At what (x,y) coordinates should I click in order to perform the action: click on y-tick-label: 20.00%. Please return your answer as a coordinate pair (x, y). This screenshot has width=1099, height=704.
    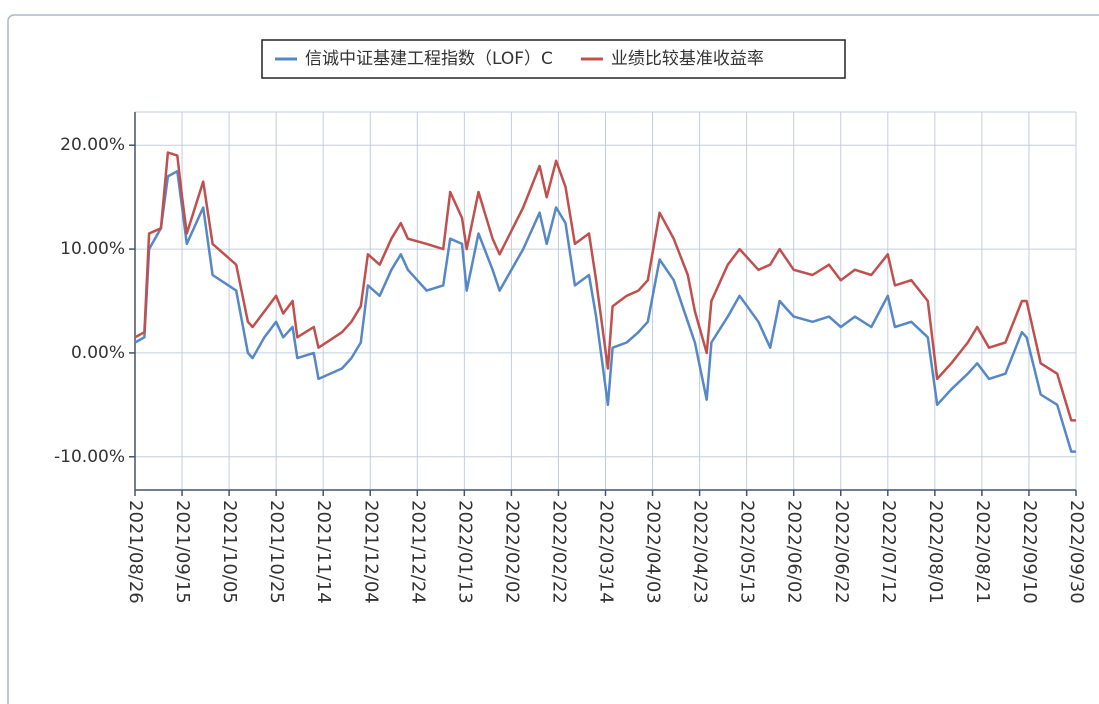
    Looking at the image, I should click on (92, 145).